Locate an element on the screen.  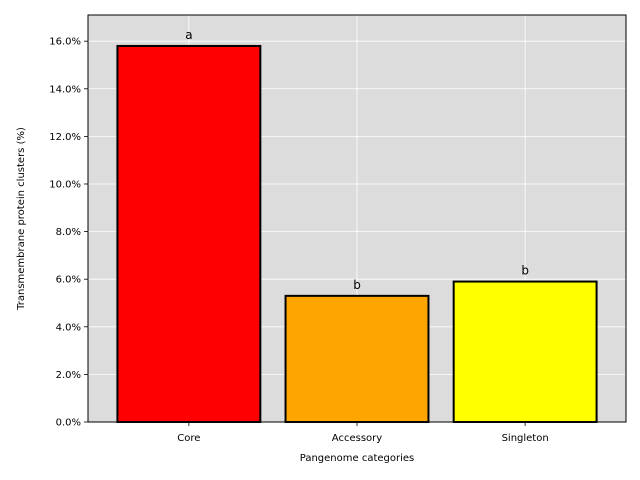
x-axis-ticks: Core Accessory Singleton is located at coordinates (363, 433).